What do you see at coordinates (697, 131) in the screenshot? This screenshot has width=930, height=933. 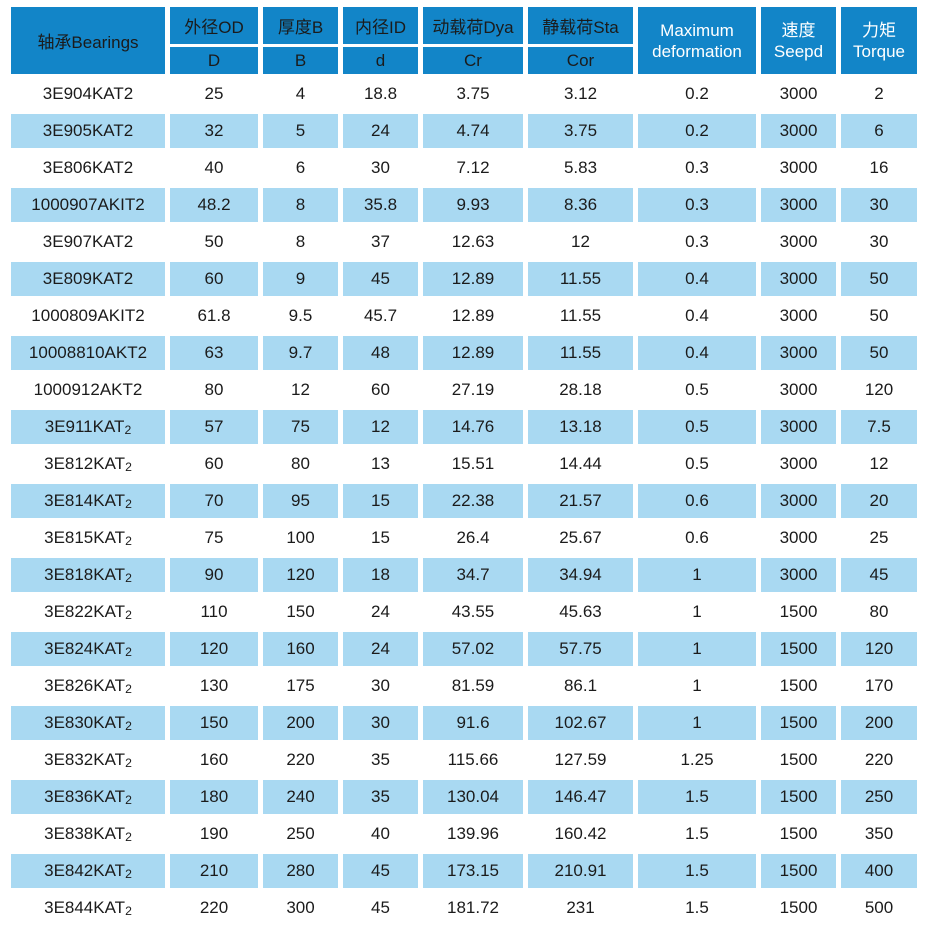 I see `value-cell: 0.2` at bounding box center [697, 131].